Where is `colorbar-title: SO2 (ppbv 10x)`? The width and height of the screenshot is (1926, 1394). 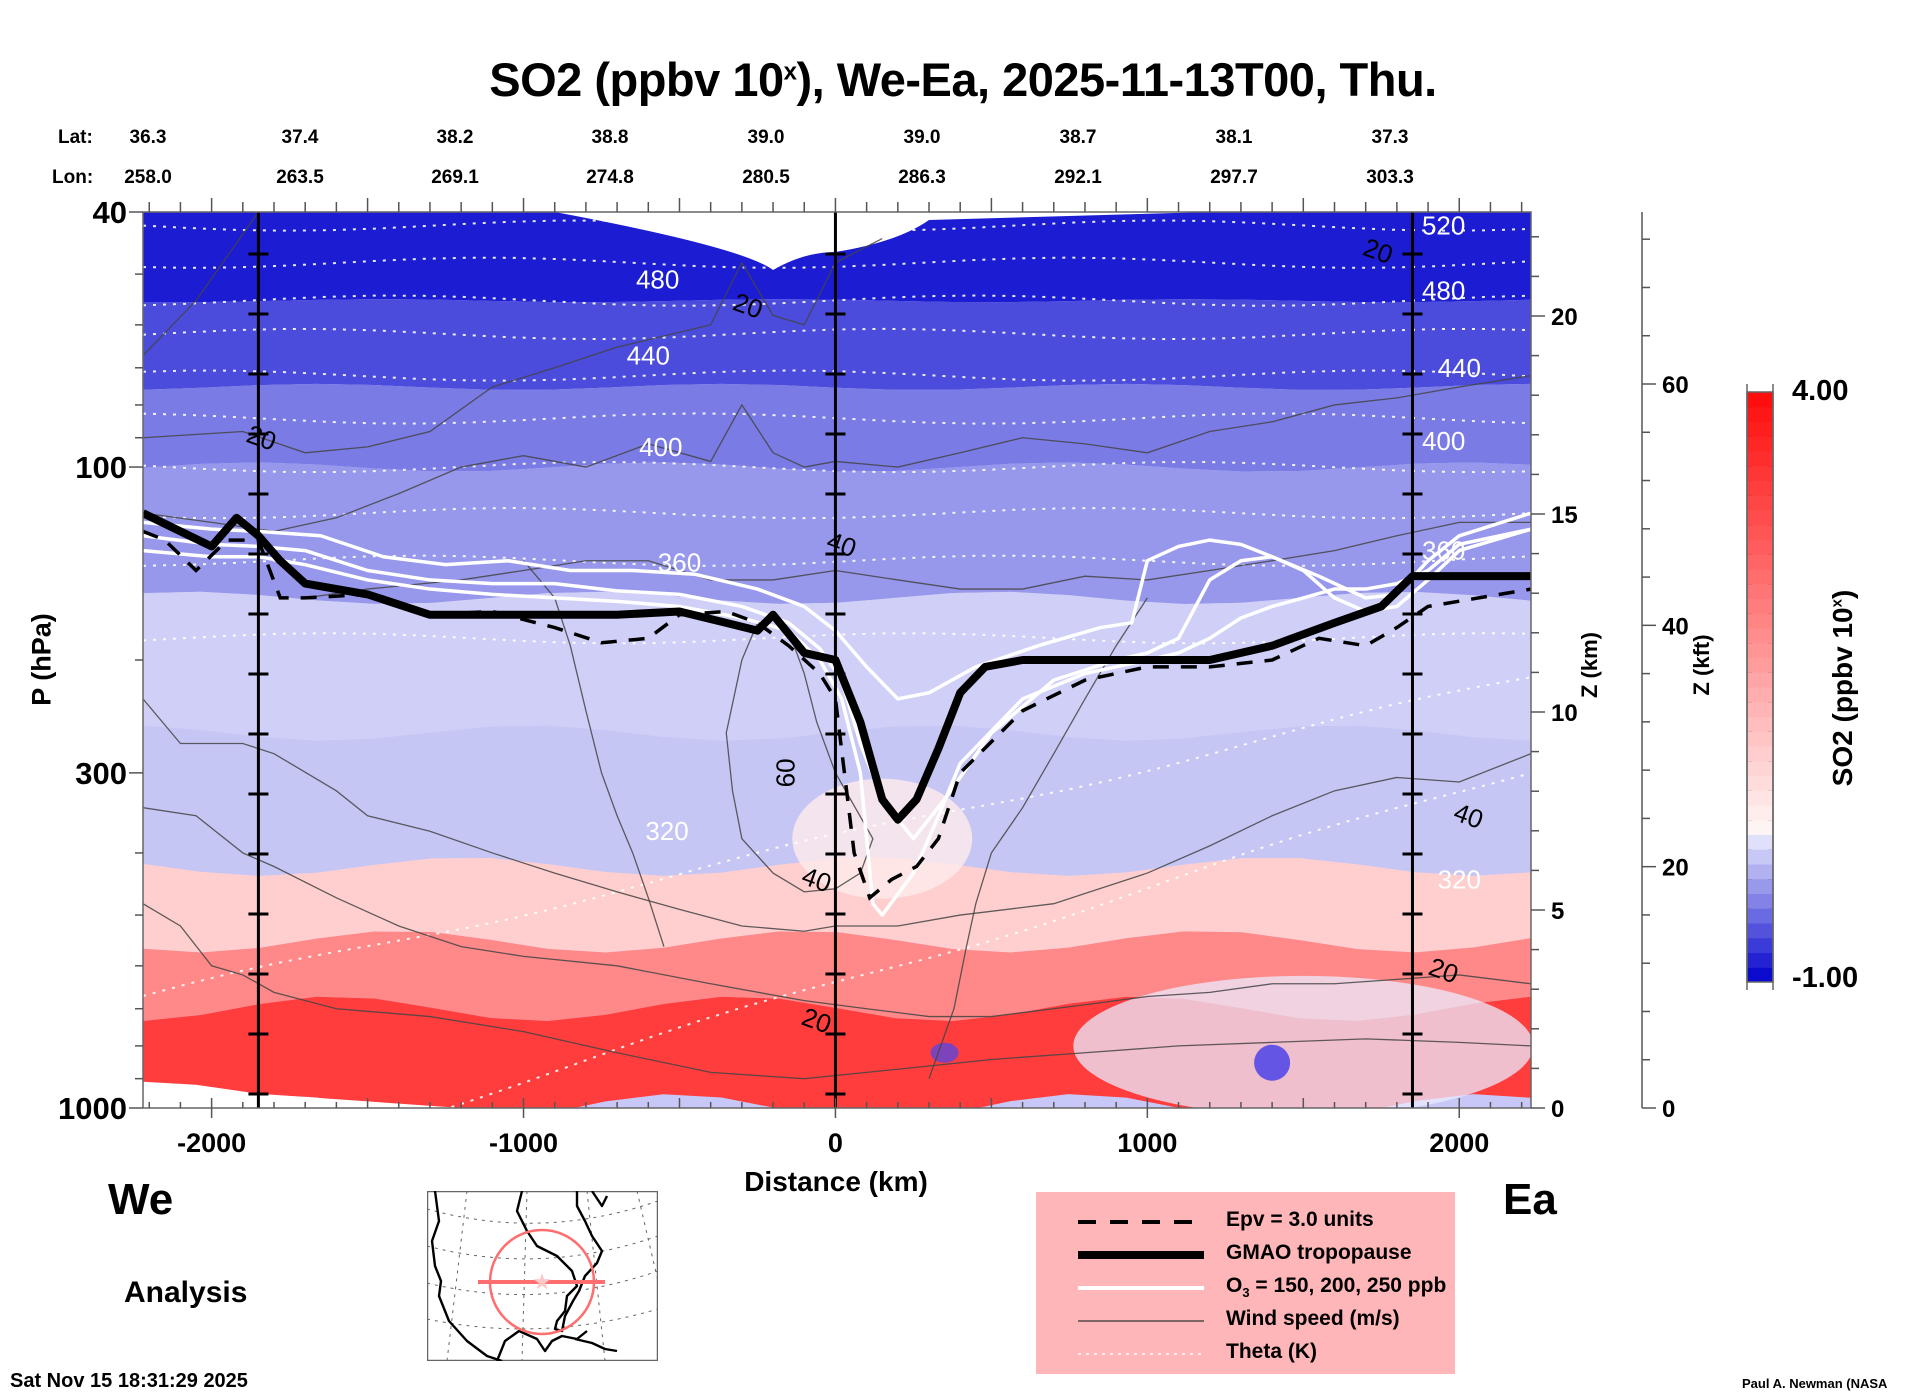 colorbar-title: SO2 (ppbv 10x) is located at coordinates (1842, 688).